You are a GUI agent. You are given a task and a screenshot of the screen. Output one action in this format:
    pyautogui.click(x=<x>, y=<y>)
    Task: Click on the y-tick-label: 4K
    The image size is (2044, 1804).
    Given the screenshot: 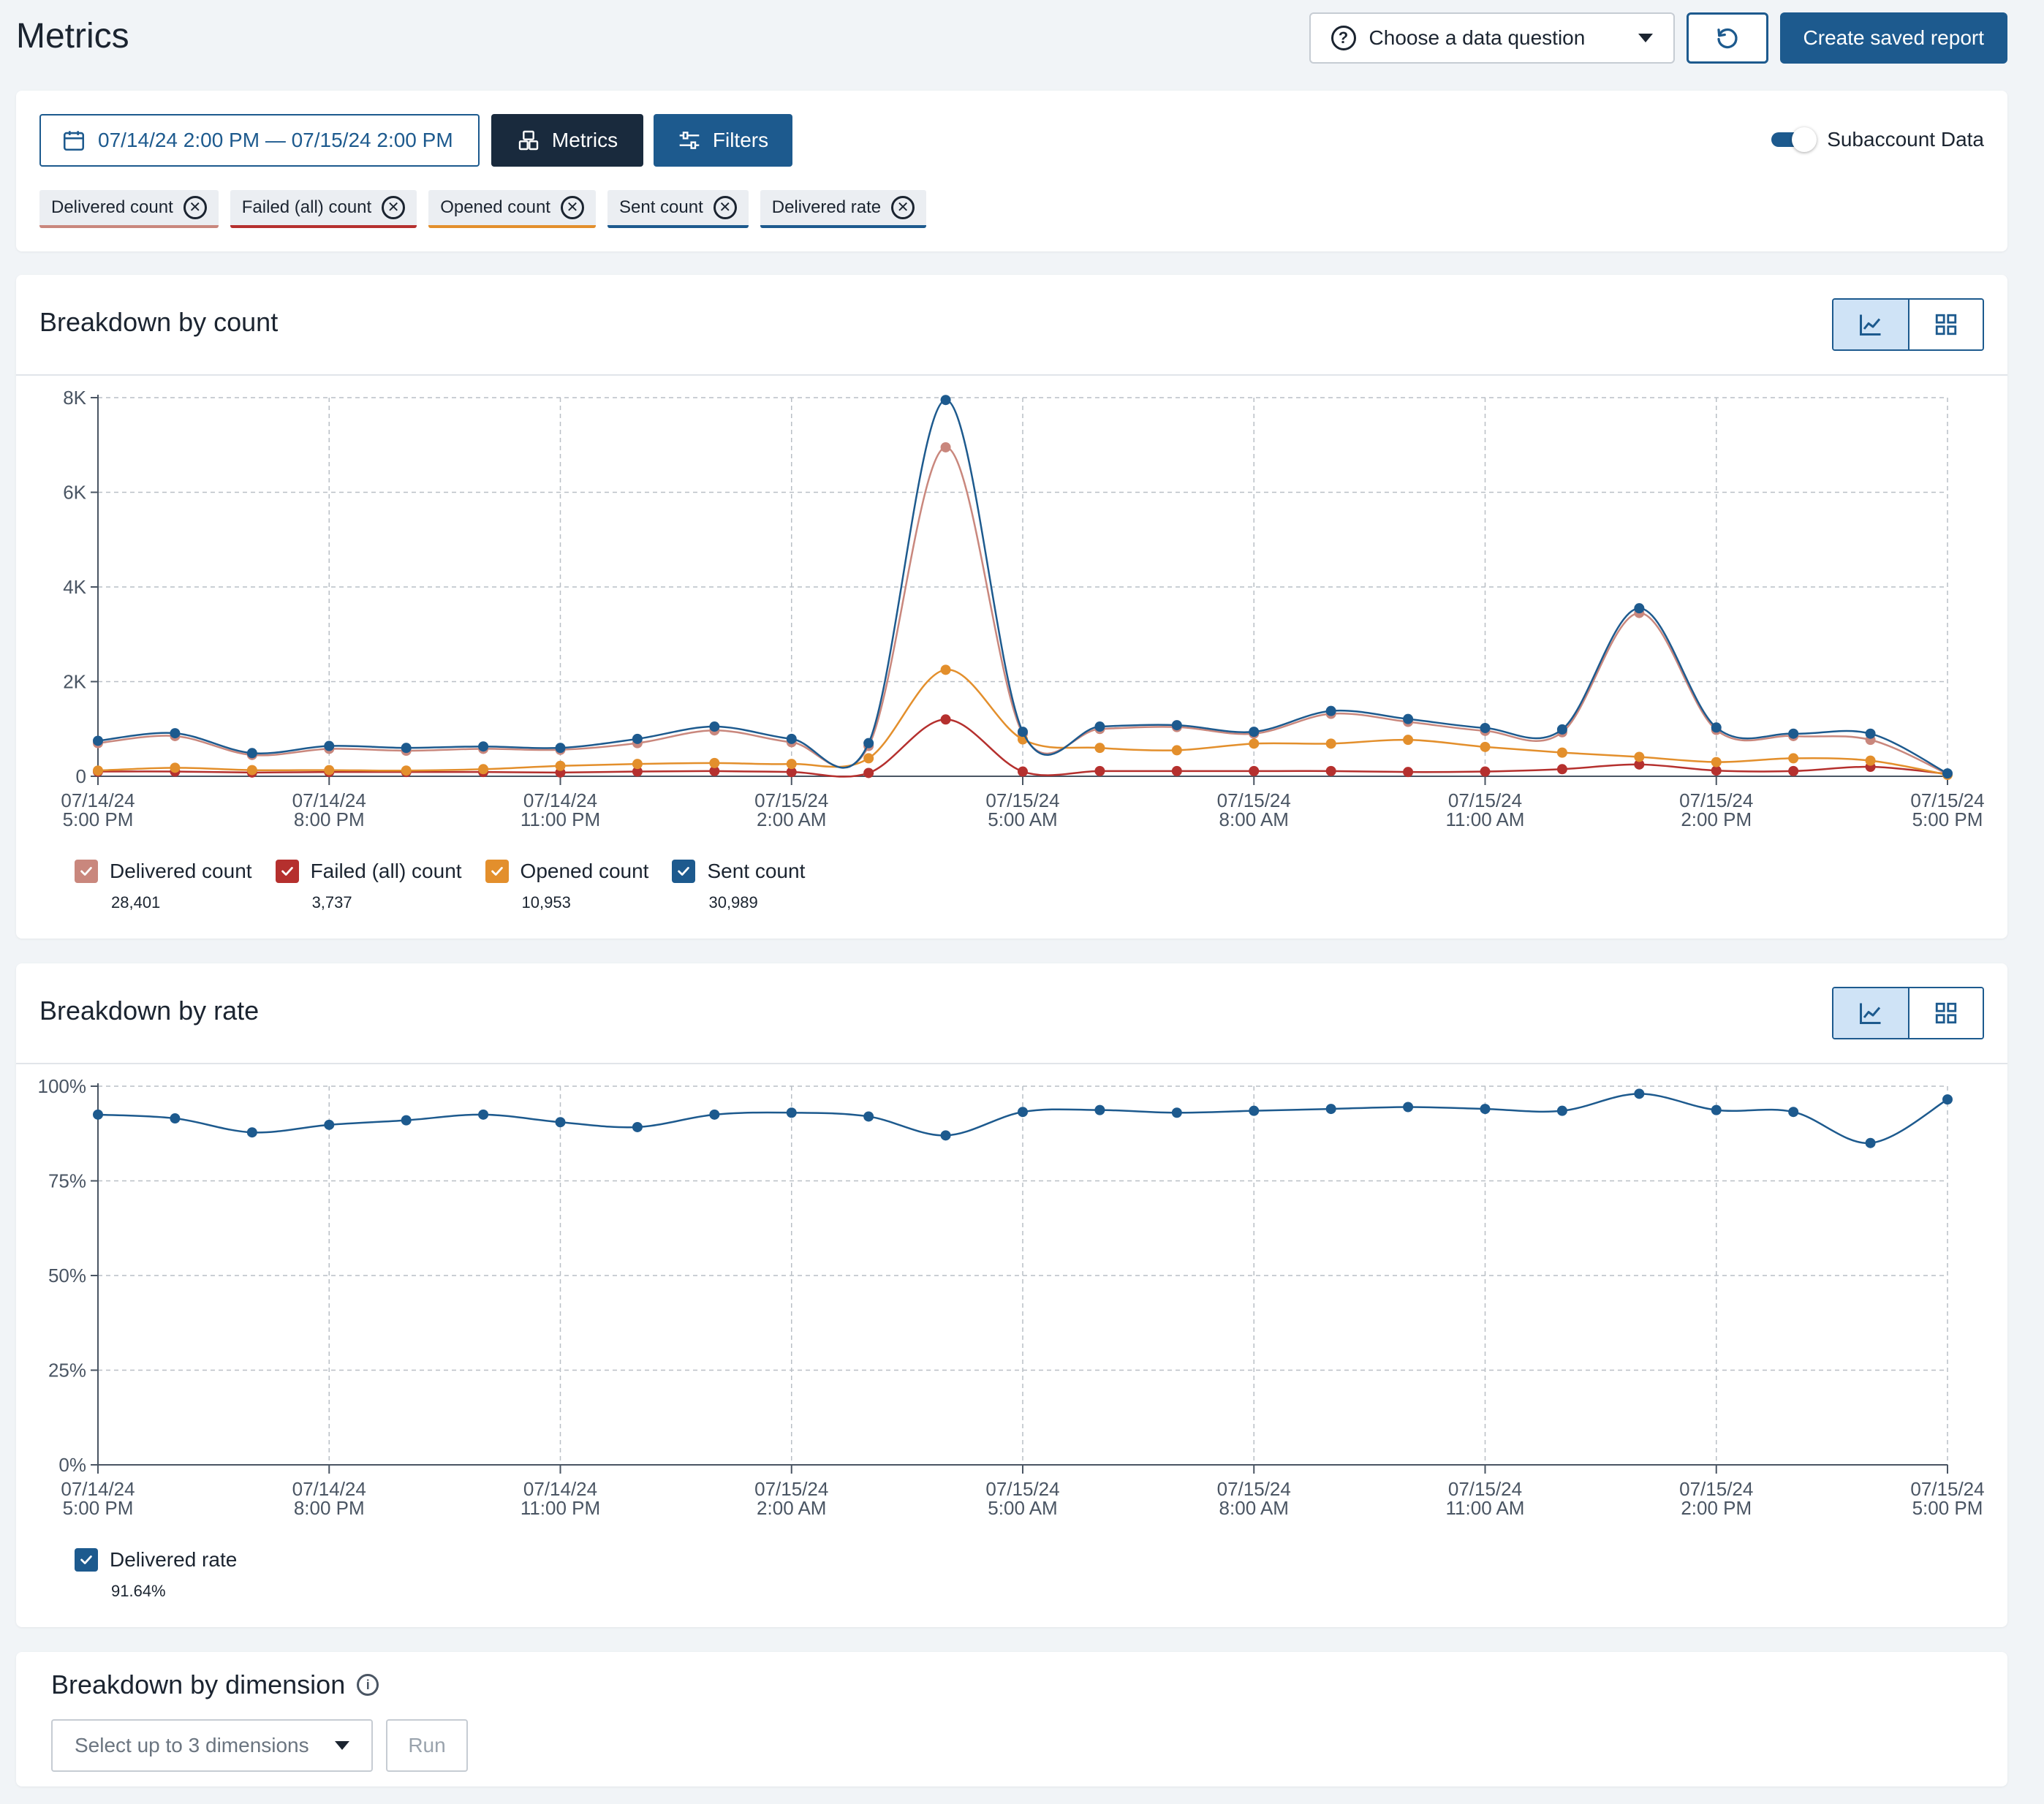 What is the action you would take?
    pyautogui.click(x=74, y=587)
    